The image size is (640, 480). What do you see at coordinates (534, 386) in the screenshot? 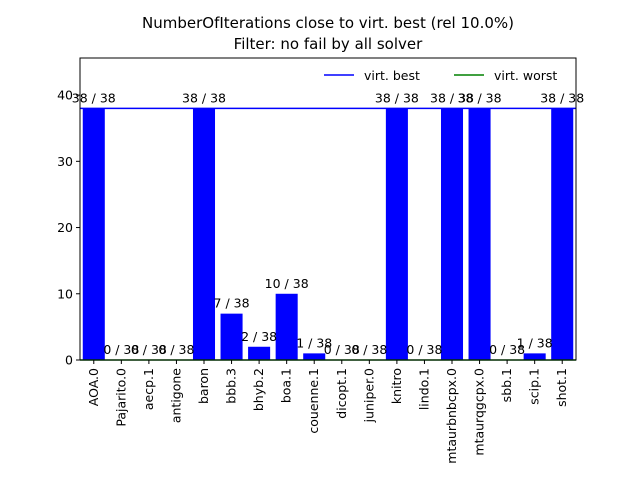
I see `x-tick-label-16: scip.1` at bounding box center [534, 386].